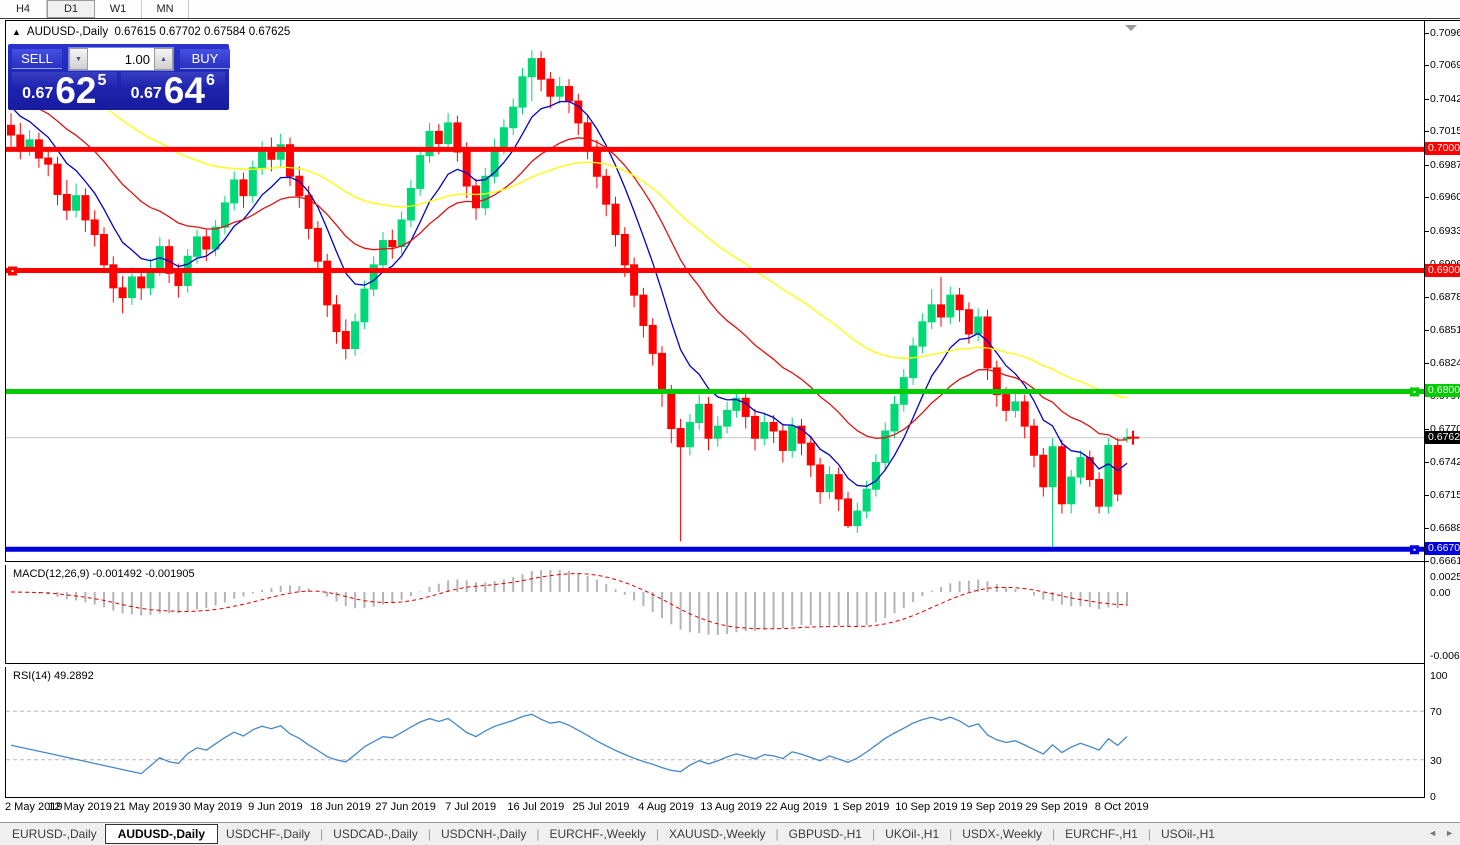 The image size is (1460, 845). I want to click on timeframe-button-h4: H4, so click(23, 9).